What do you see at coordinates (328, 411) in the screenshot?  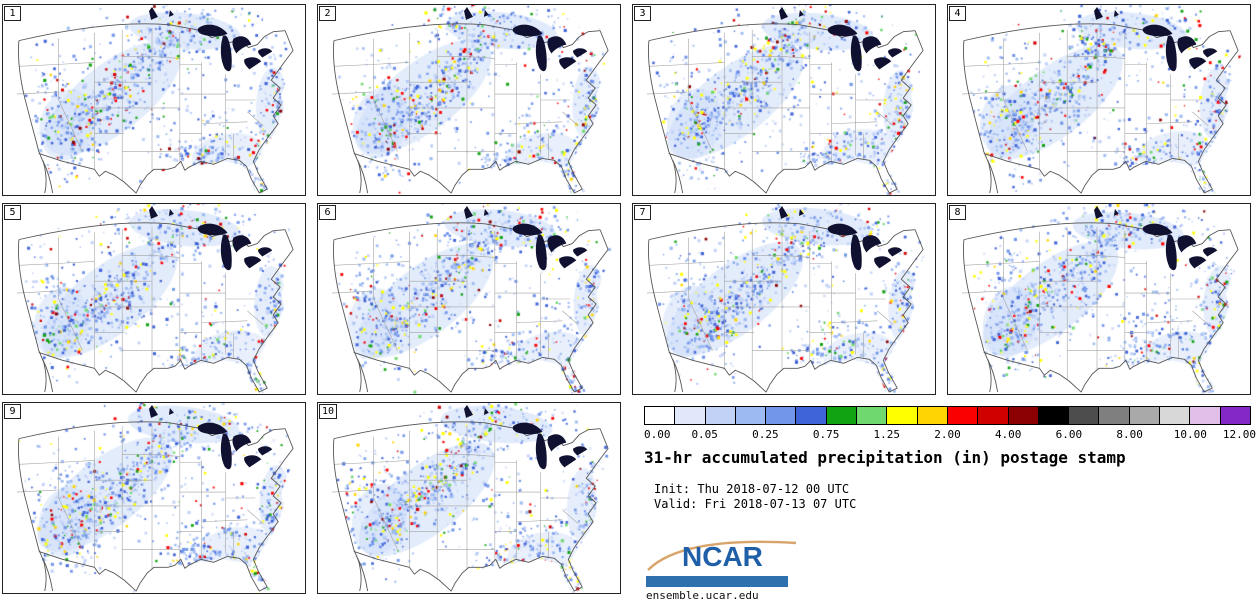 I see `panel-number: 10` at bounding box center [328, 411].